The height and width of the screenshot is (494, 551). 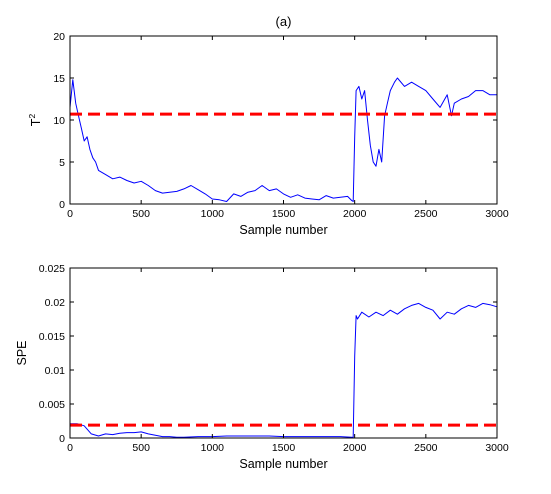 I want to click on y-axis-label-main: T, so click(x=36, y=122).